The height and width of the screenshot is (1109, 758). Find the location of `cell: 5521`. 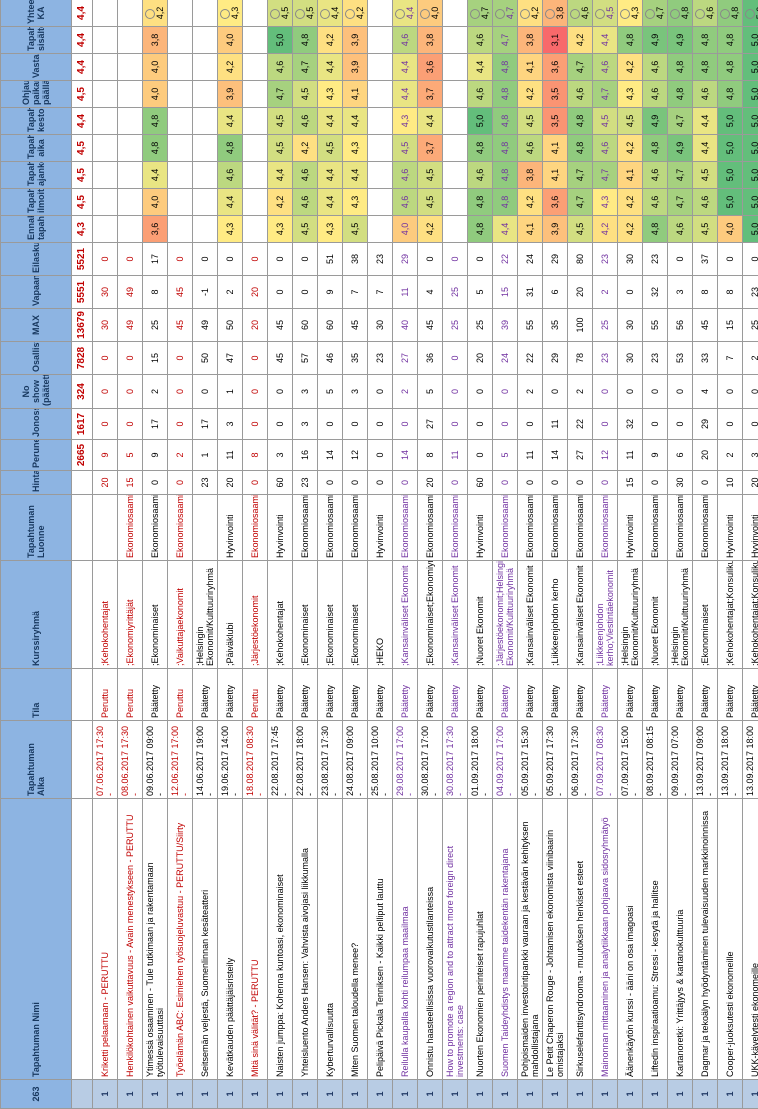

cell: 5521 is located at coordinates (82, 259).